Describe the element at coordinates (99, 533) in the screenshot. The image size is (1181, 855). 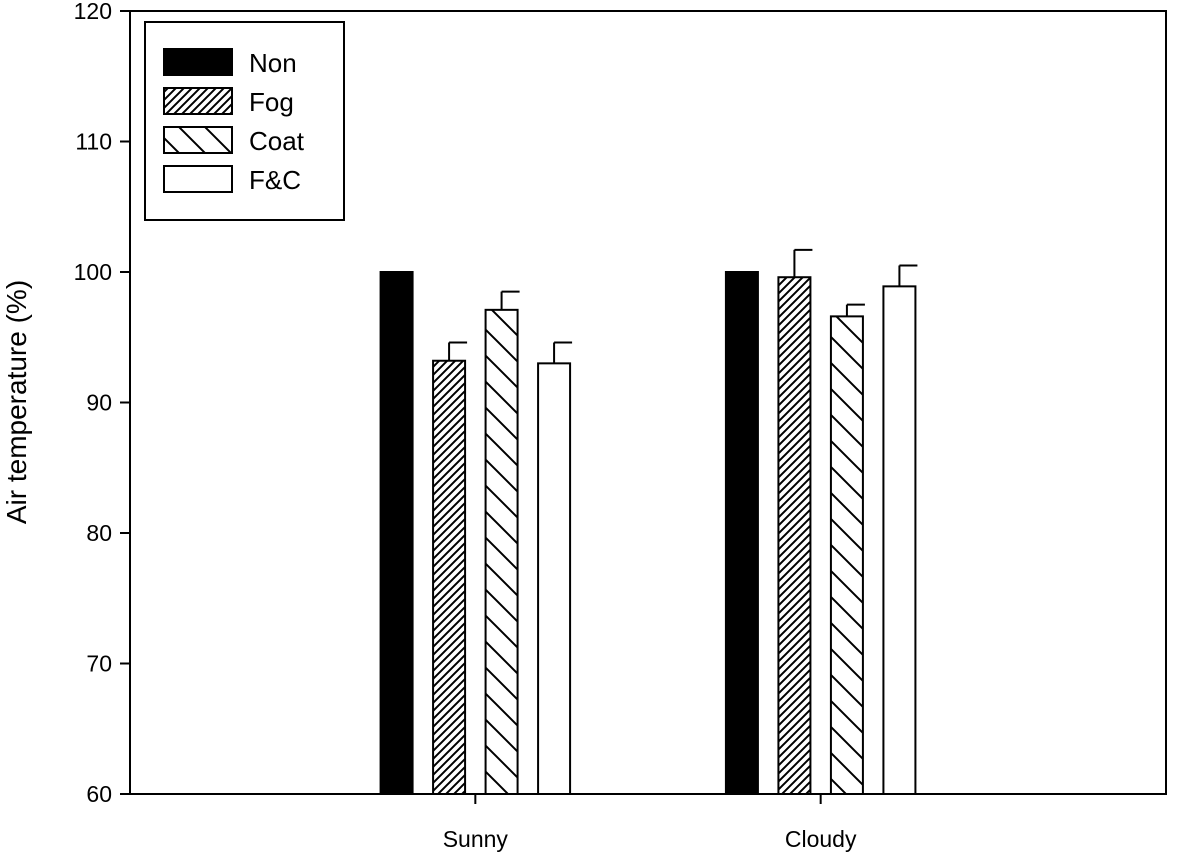
I see `y-tick-label: 80` at that location.